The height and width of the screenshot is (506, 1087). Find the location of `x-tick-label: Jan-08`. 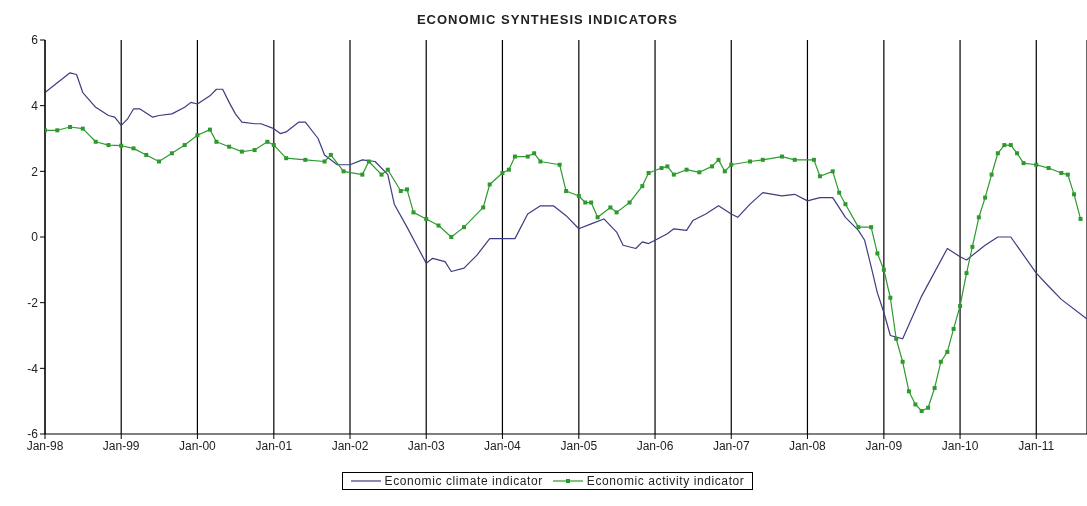

x-tick-label: Jan-08 is located at coordinates (808, 445).